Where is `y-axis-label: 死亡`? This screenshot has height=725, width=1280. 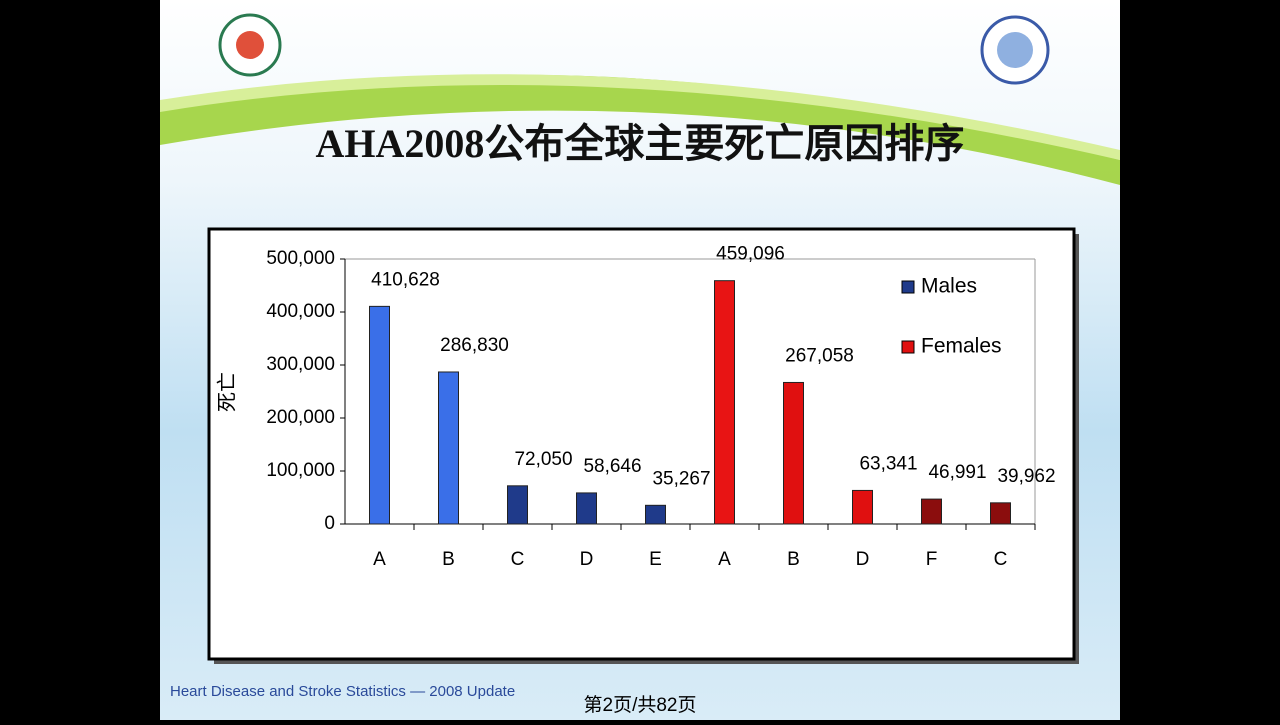
y-axis-label: 死亡 is located at coordinates (227, 392).